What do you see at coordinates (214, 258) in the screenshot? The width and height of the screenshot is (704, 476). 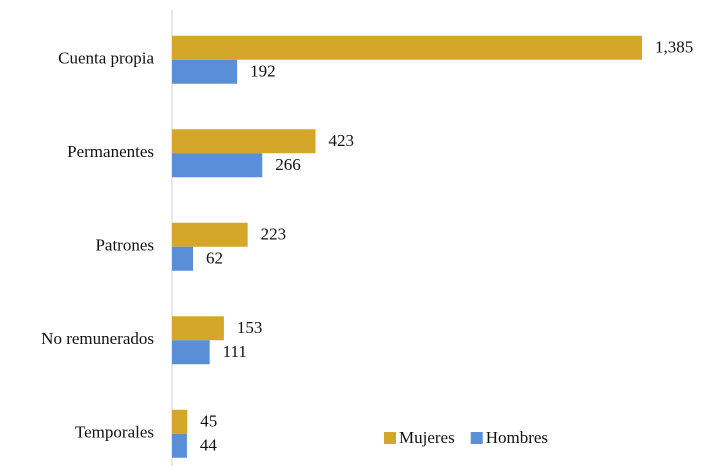 I see `data-label: 62` at bounding box center [214, 258].